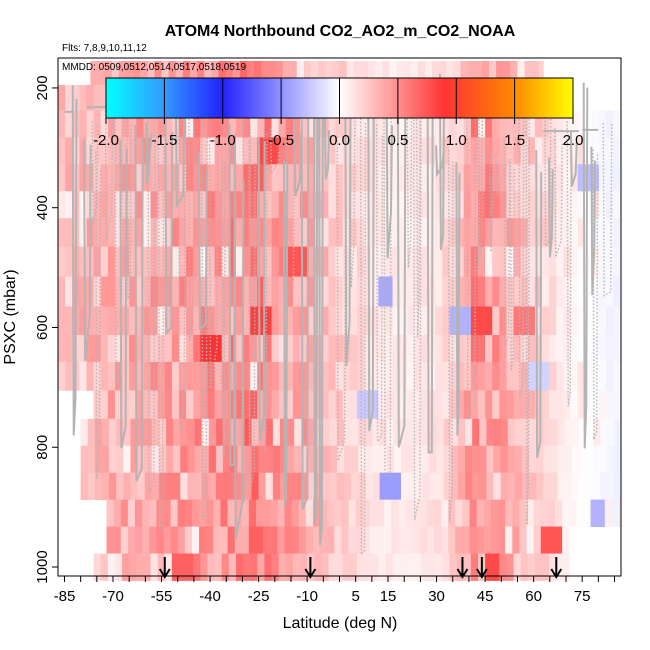  What do you see at coordinates (281, 140) in the screenshot?
I see `colorbar-tick-label: -0.5` at bounding box center [281, 140].